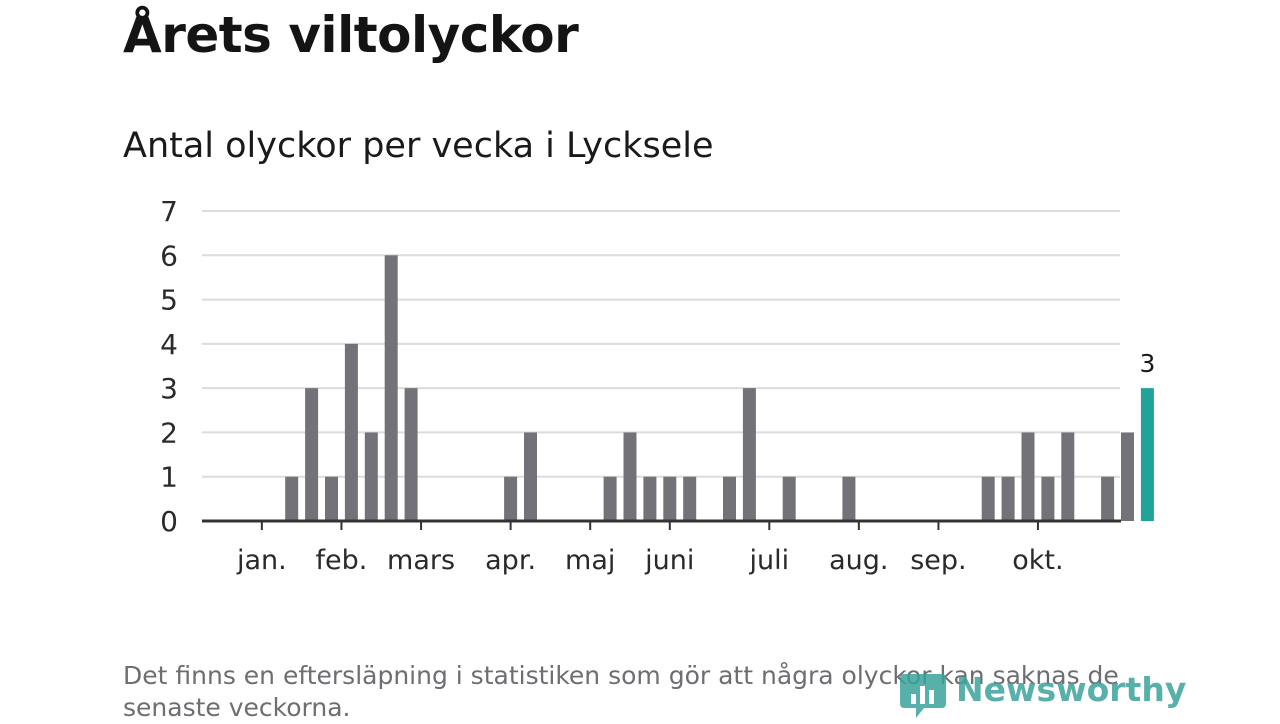 This screenshot has width=1280, height=724. I want to click on x-tick-label: jan., so click(261, 560).